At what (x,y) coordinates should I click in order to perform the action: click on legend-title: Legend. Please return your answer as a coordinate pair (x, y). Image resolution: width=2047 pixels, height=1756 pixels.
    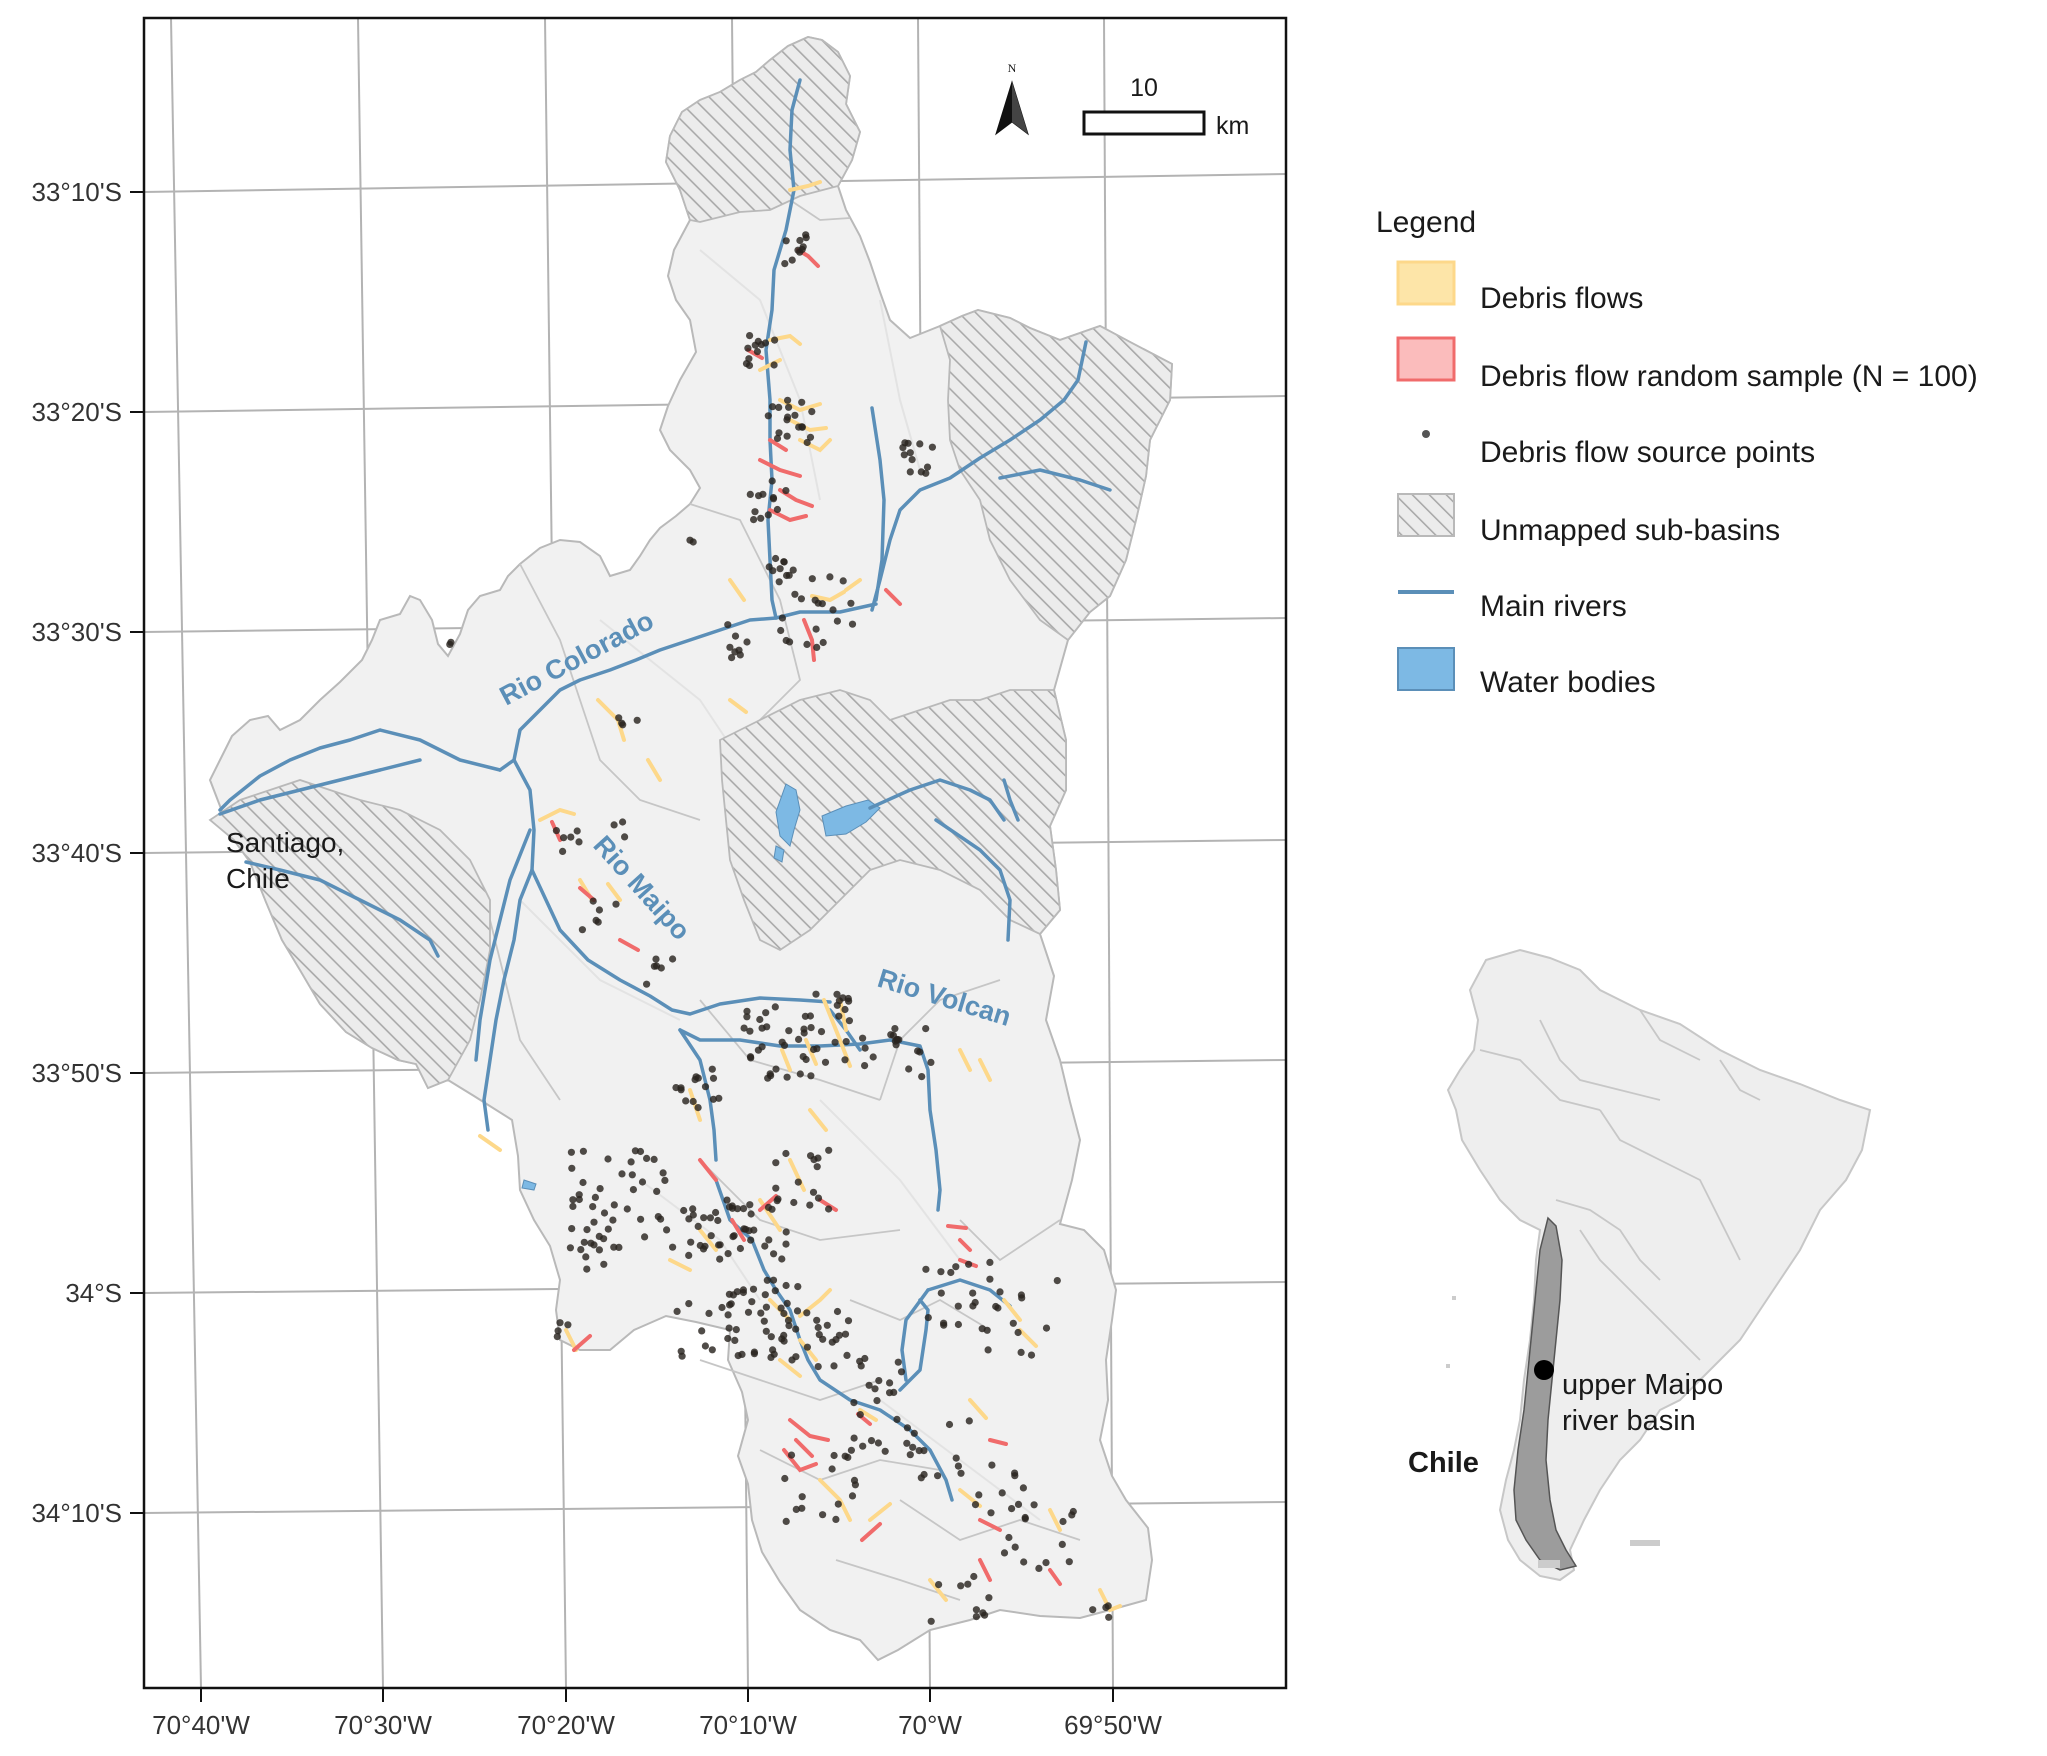
    Looking at the image, I should click on (1426, 222).